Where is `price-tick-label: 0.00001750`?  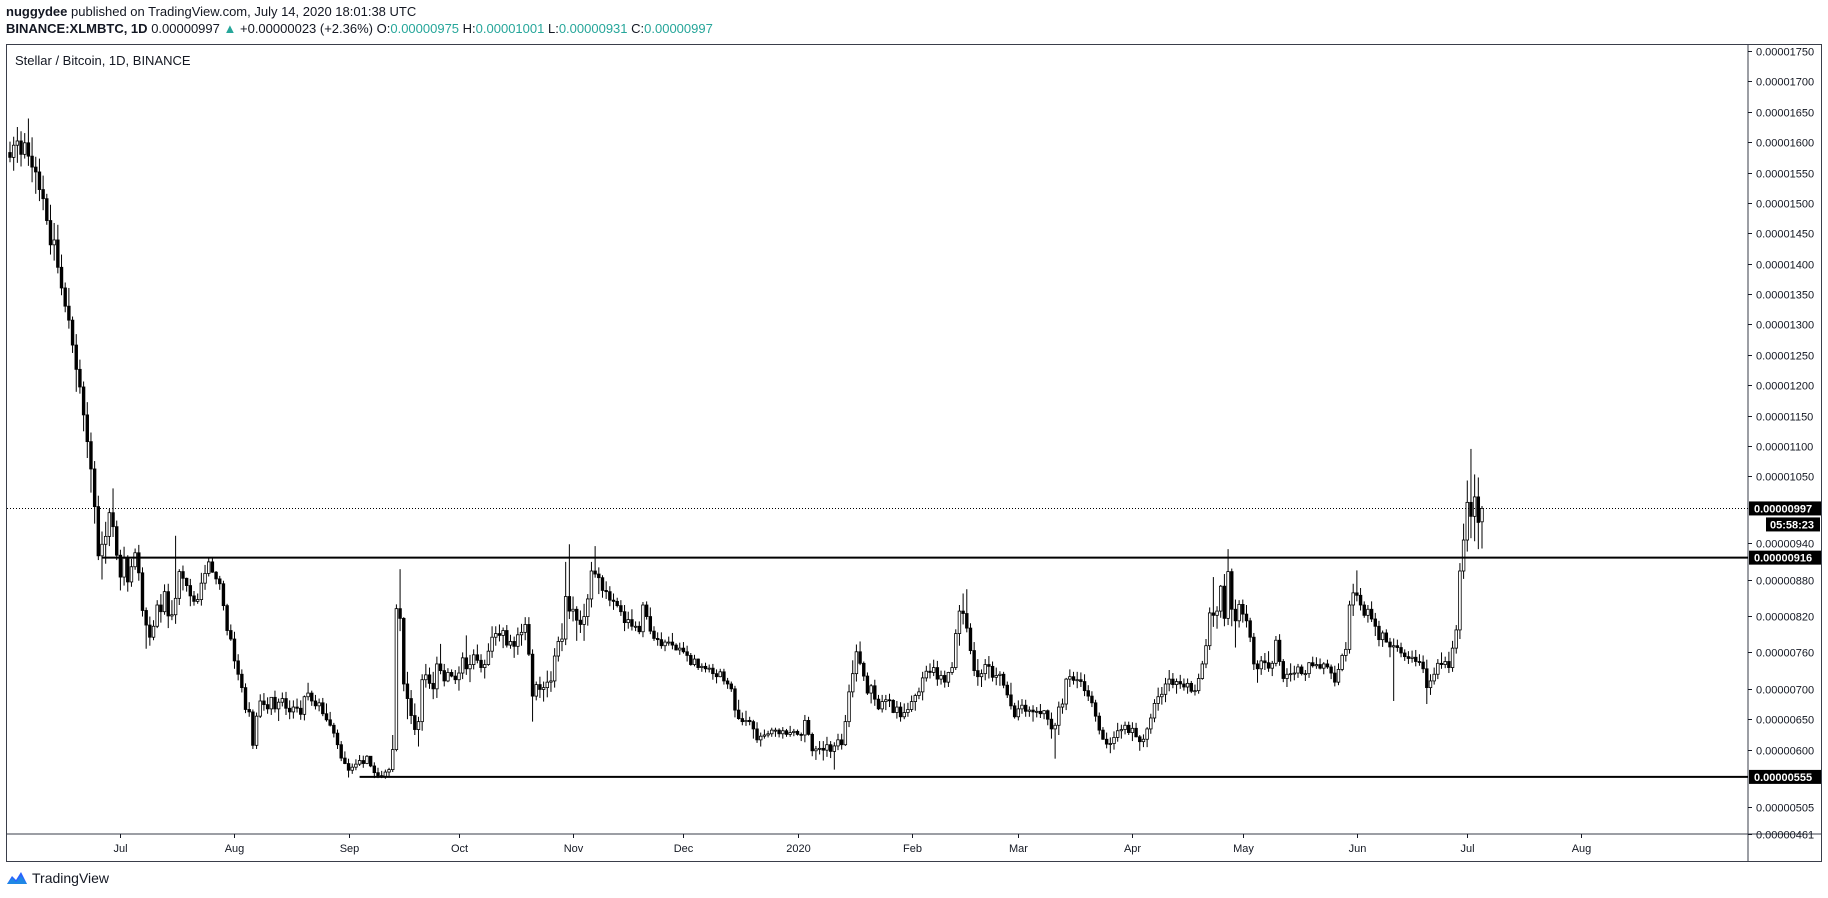
price-tick-label: 0.00001750 is located at coordinates (1785, 53).